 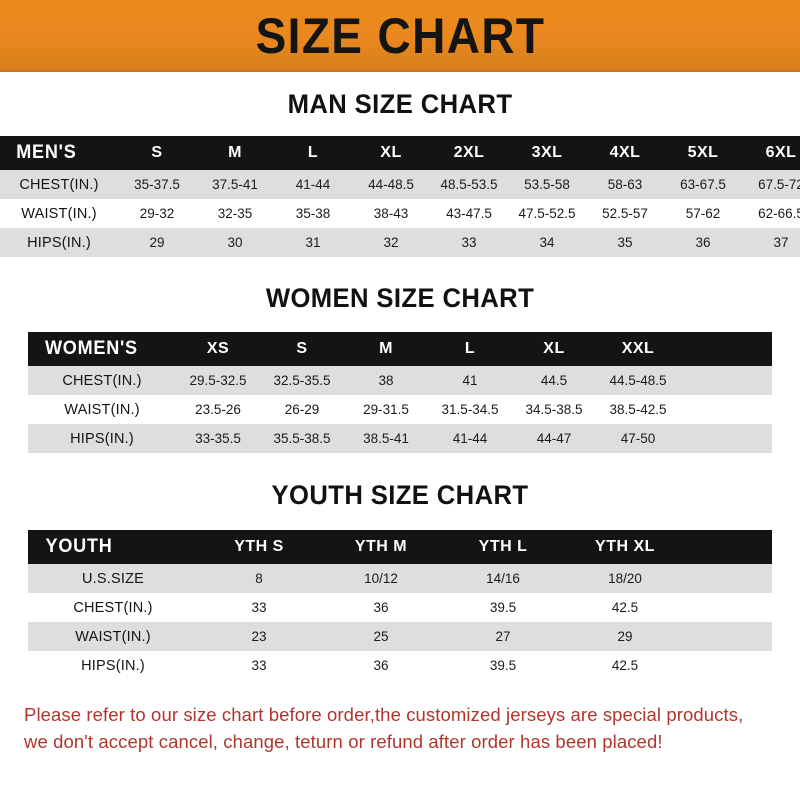 I want to click on table-cell: 58-63, so click(x=625, y=184).